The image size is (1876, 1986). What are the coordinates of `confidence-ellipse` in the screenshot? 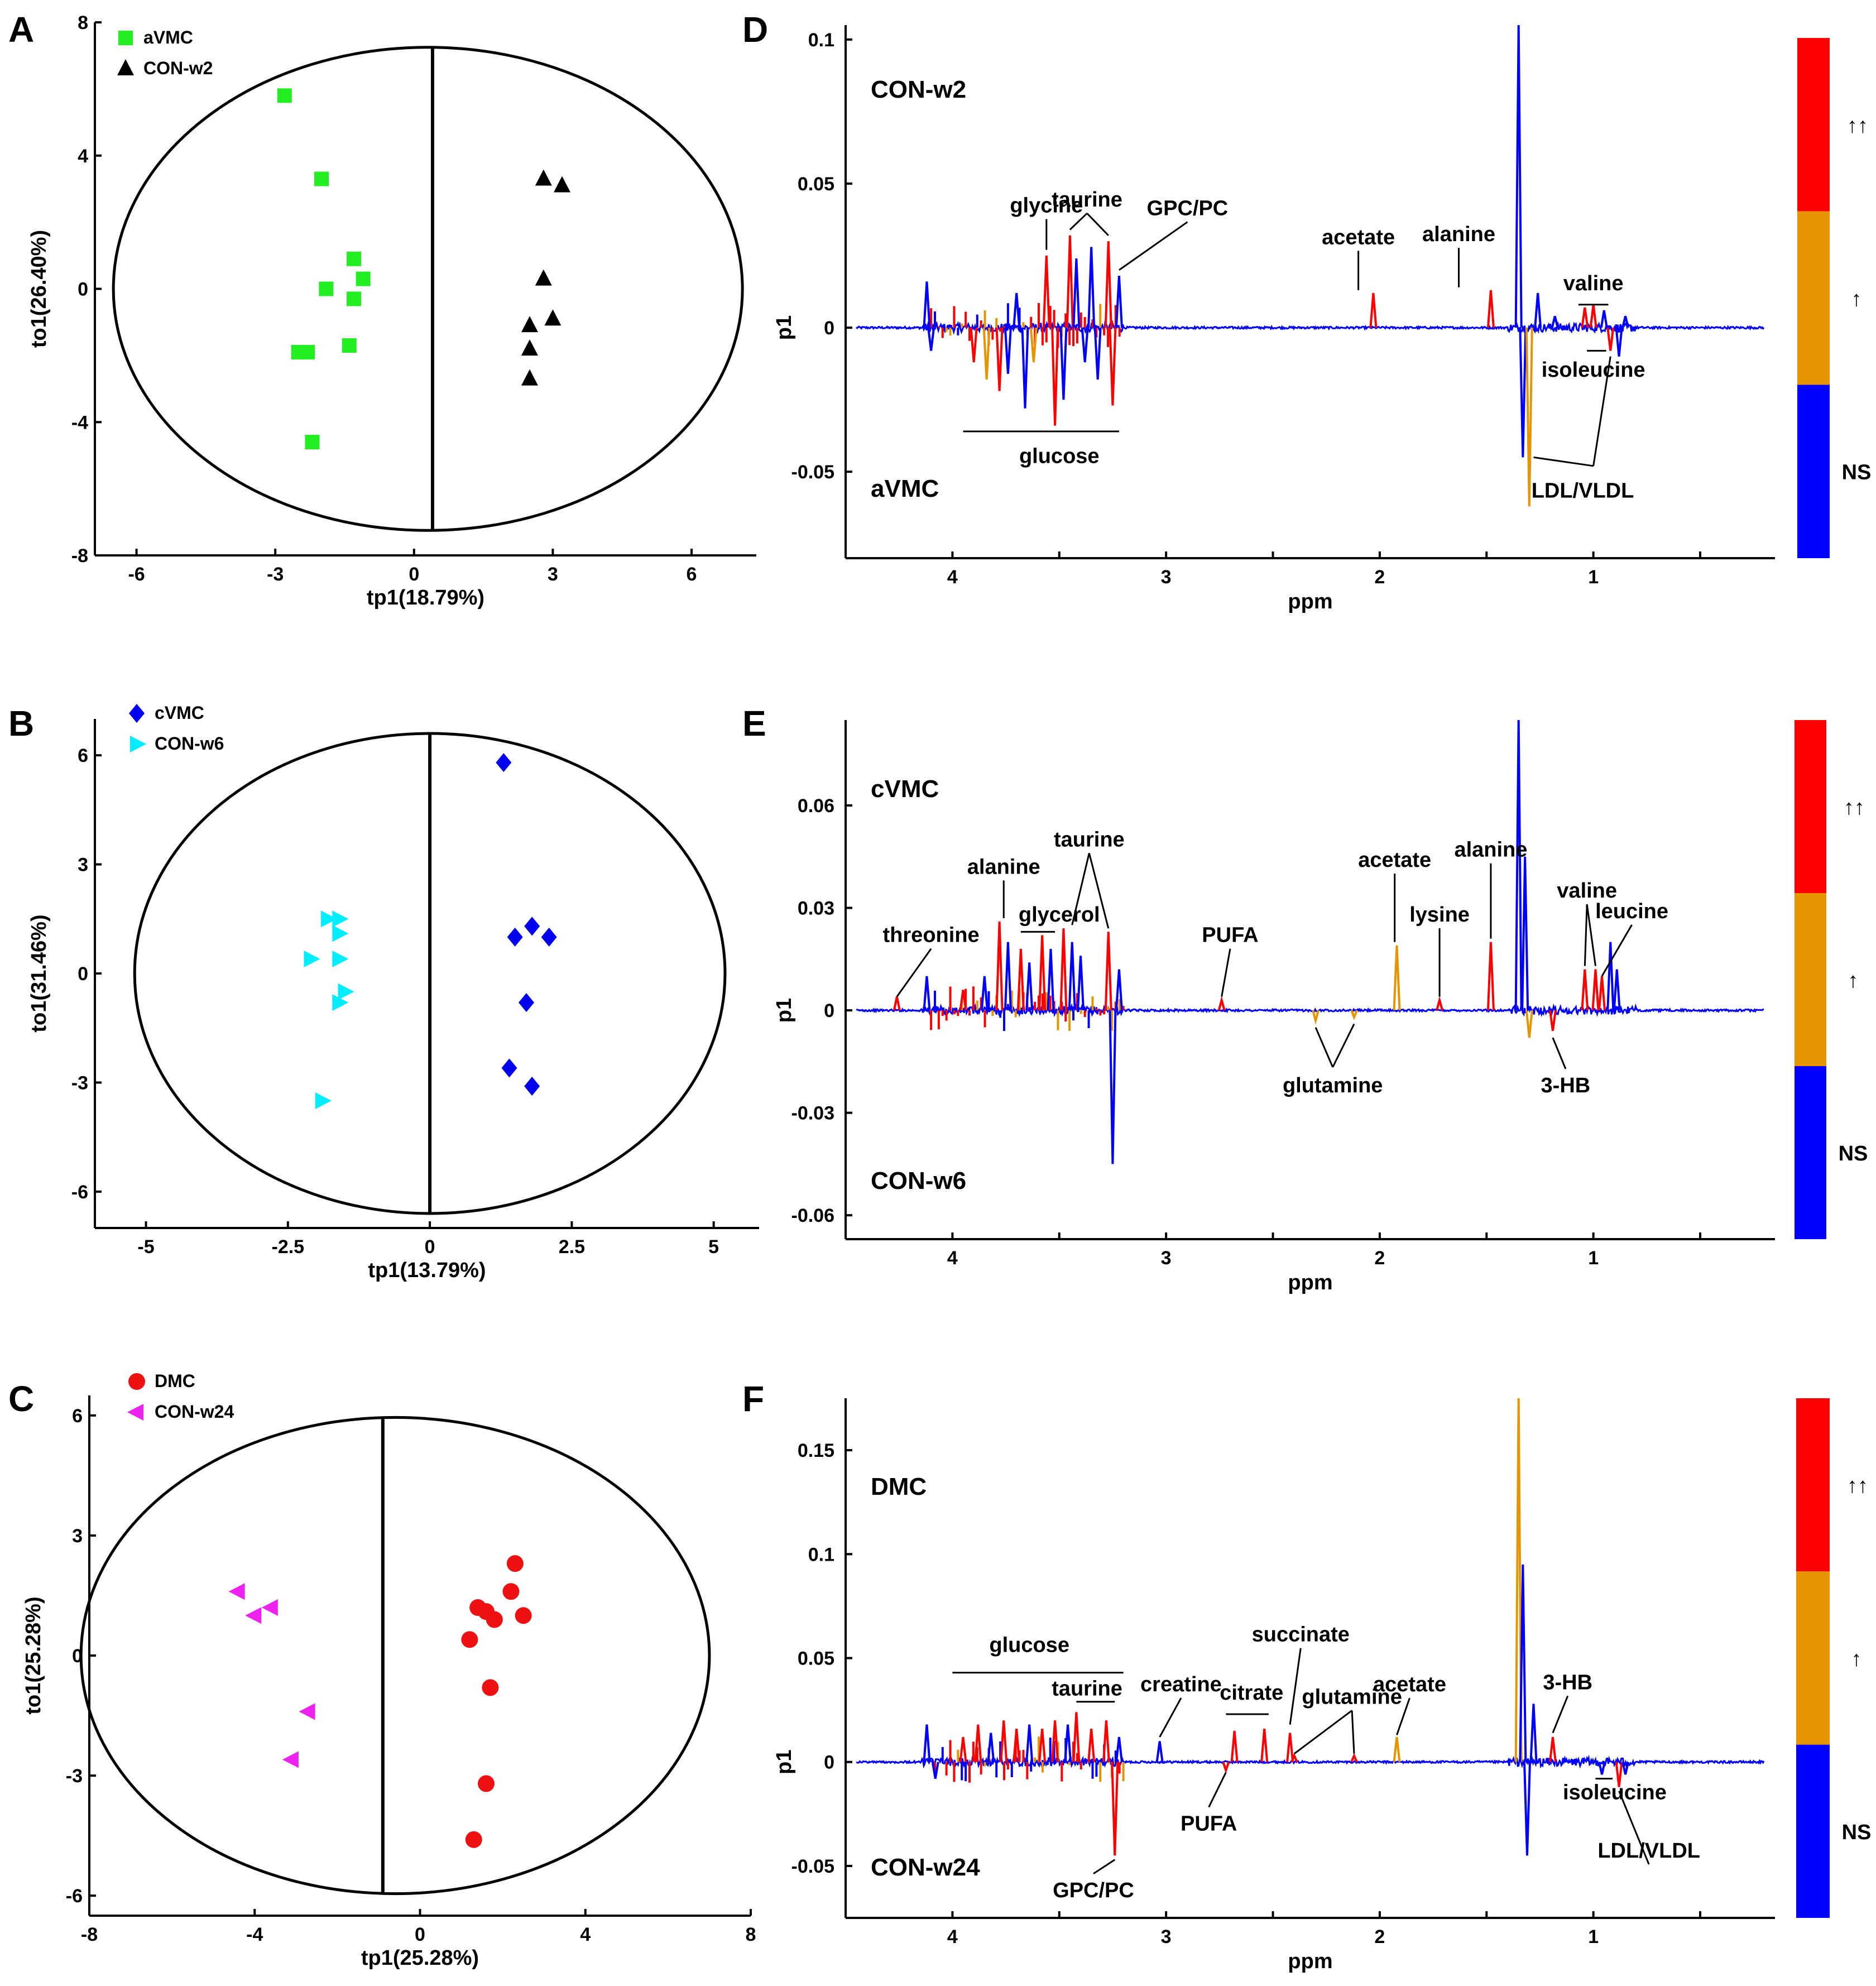 It's located at (395, 1656).